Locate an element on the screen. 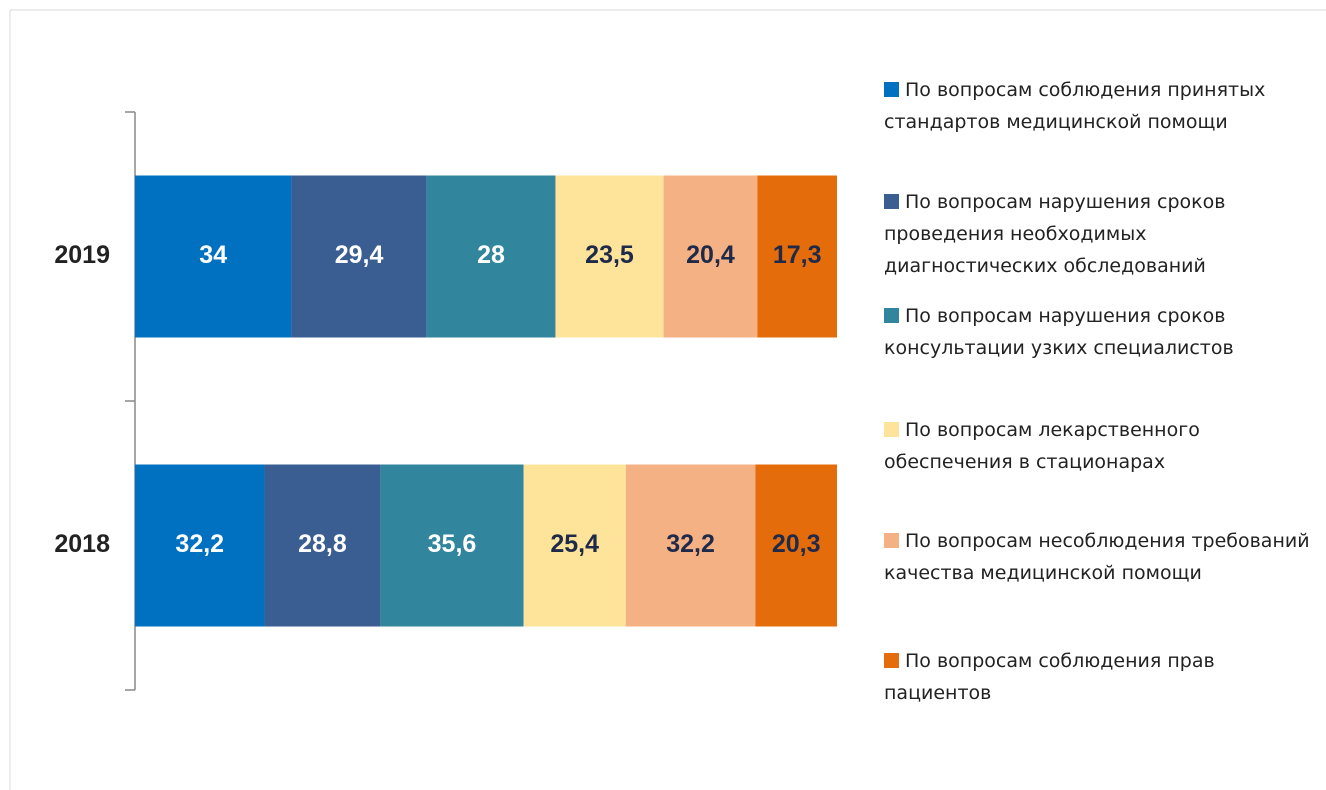 This screenshot has height=790, width=1326. y-tick-label: 2018 is located at coordinates (82, 544).